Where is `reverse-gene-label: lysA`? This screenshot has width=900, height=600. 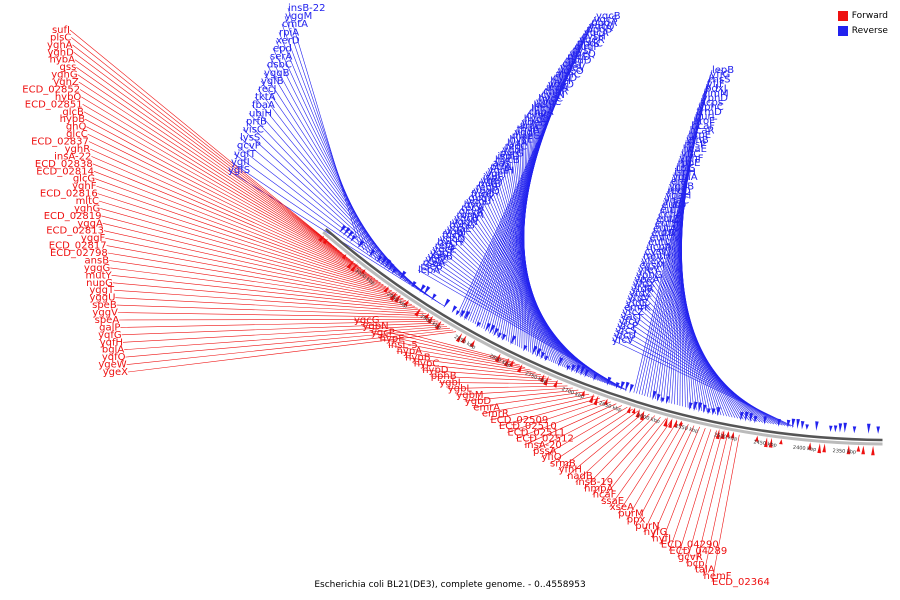
reverse-gene-label: lysA is located at coordinates (517, 143).